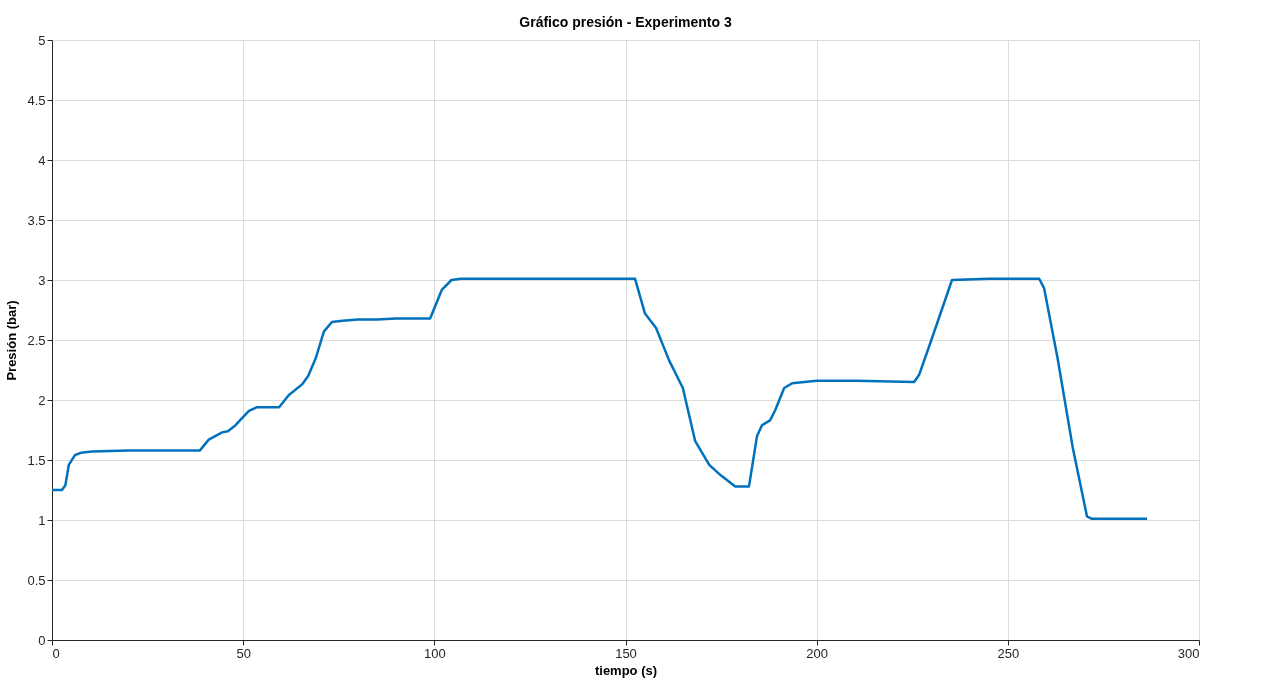 The height and width of the screenshot is (684, 1266). Describe the element at coordinates (1008, 653) in the screenshot. I see `x-tick-label: 250` at that location.